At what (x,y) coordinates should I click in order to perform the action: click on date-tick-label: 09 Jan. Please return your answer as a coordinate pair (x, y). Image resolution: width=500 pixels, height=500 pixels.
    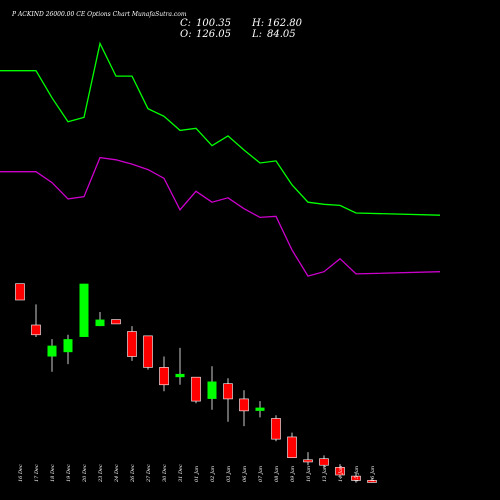
    Looking at the image, I should click on (293, 474).